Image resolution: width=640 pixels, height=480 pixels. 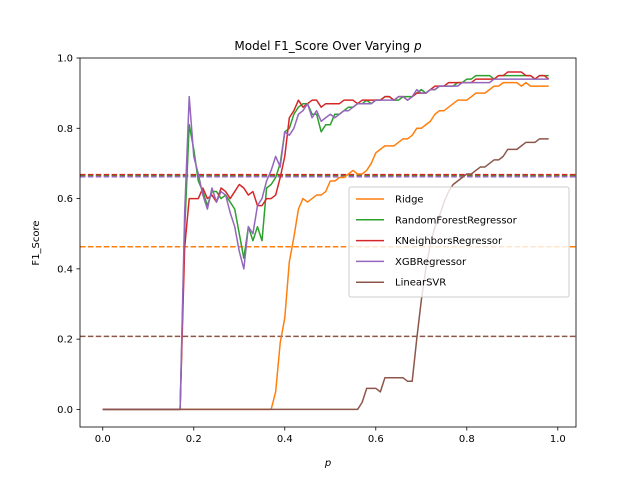 I want to click on y-tick-label: 0.0, so click(x=65, y=410).